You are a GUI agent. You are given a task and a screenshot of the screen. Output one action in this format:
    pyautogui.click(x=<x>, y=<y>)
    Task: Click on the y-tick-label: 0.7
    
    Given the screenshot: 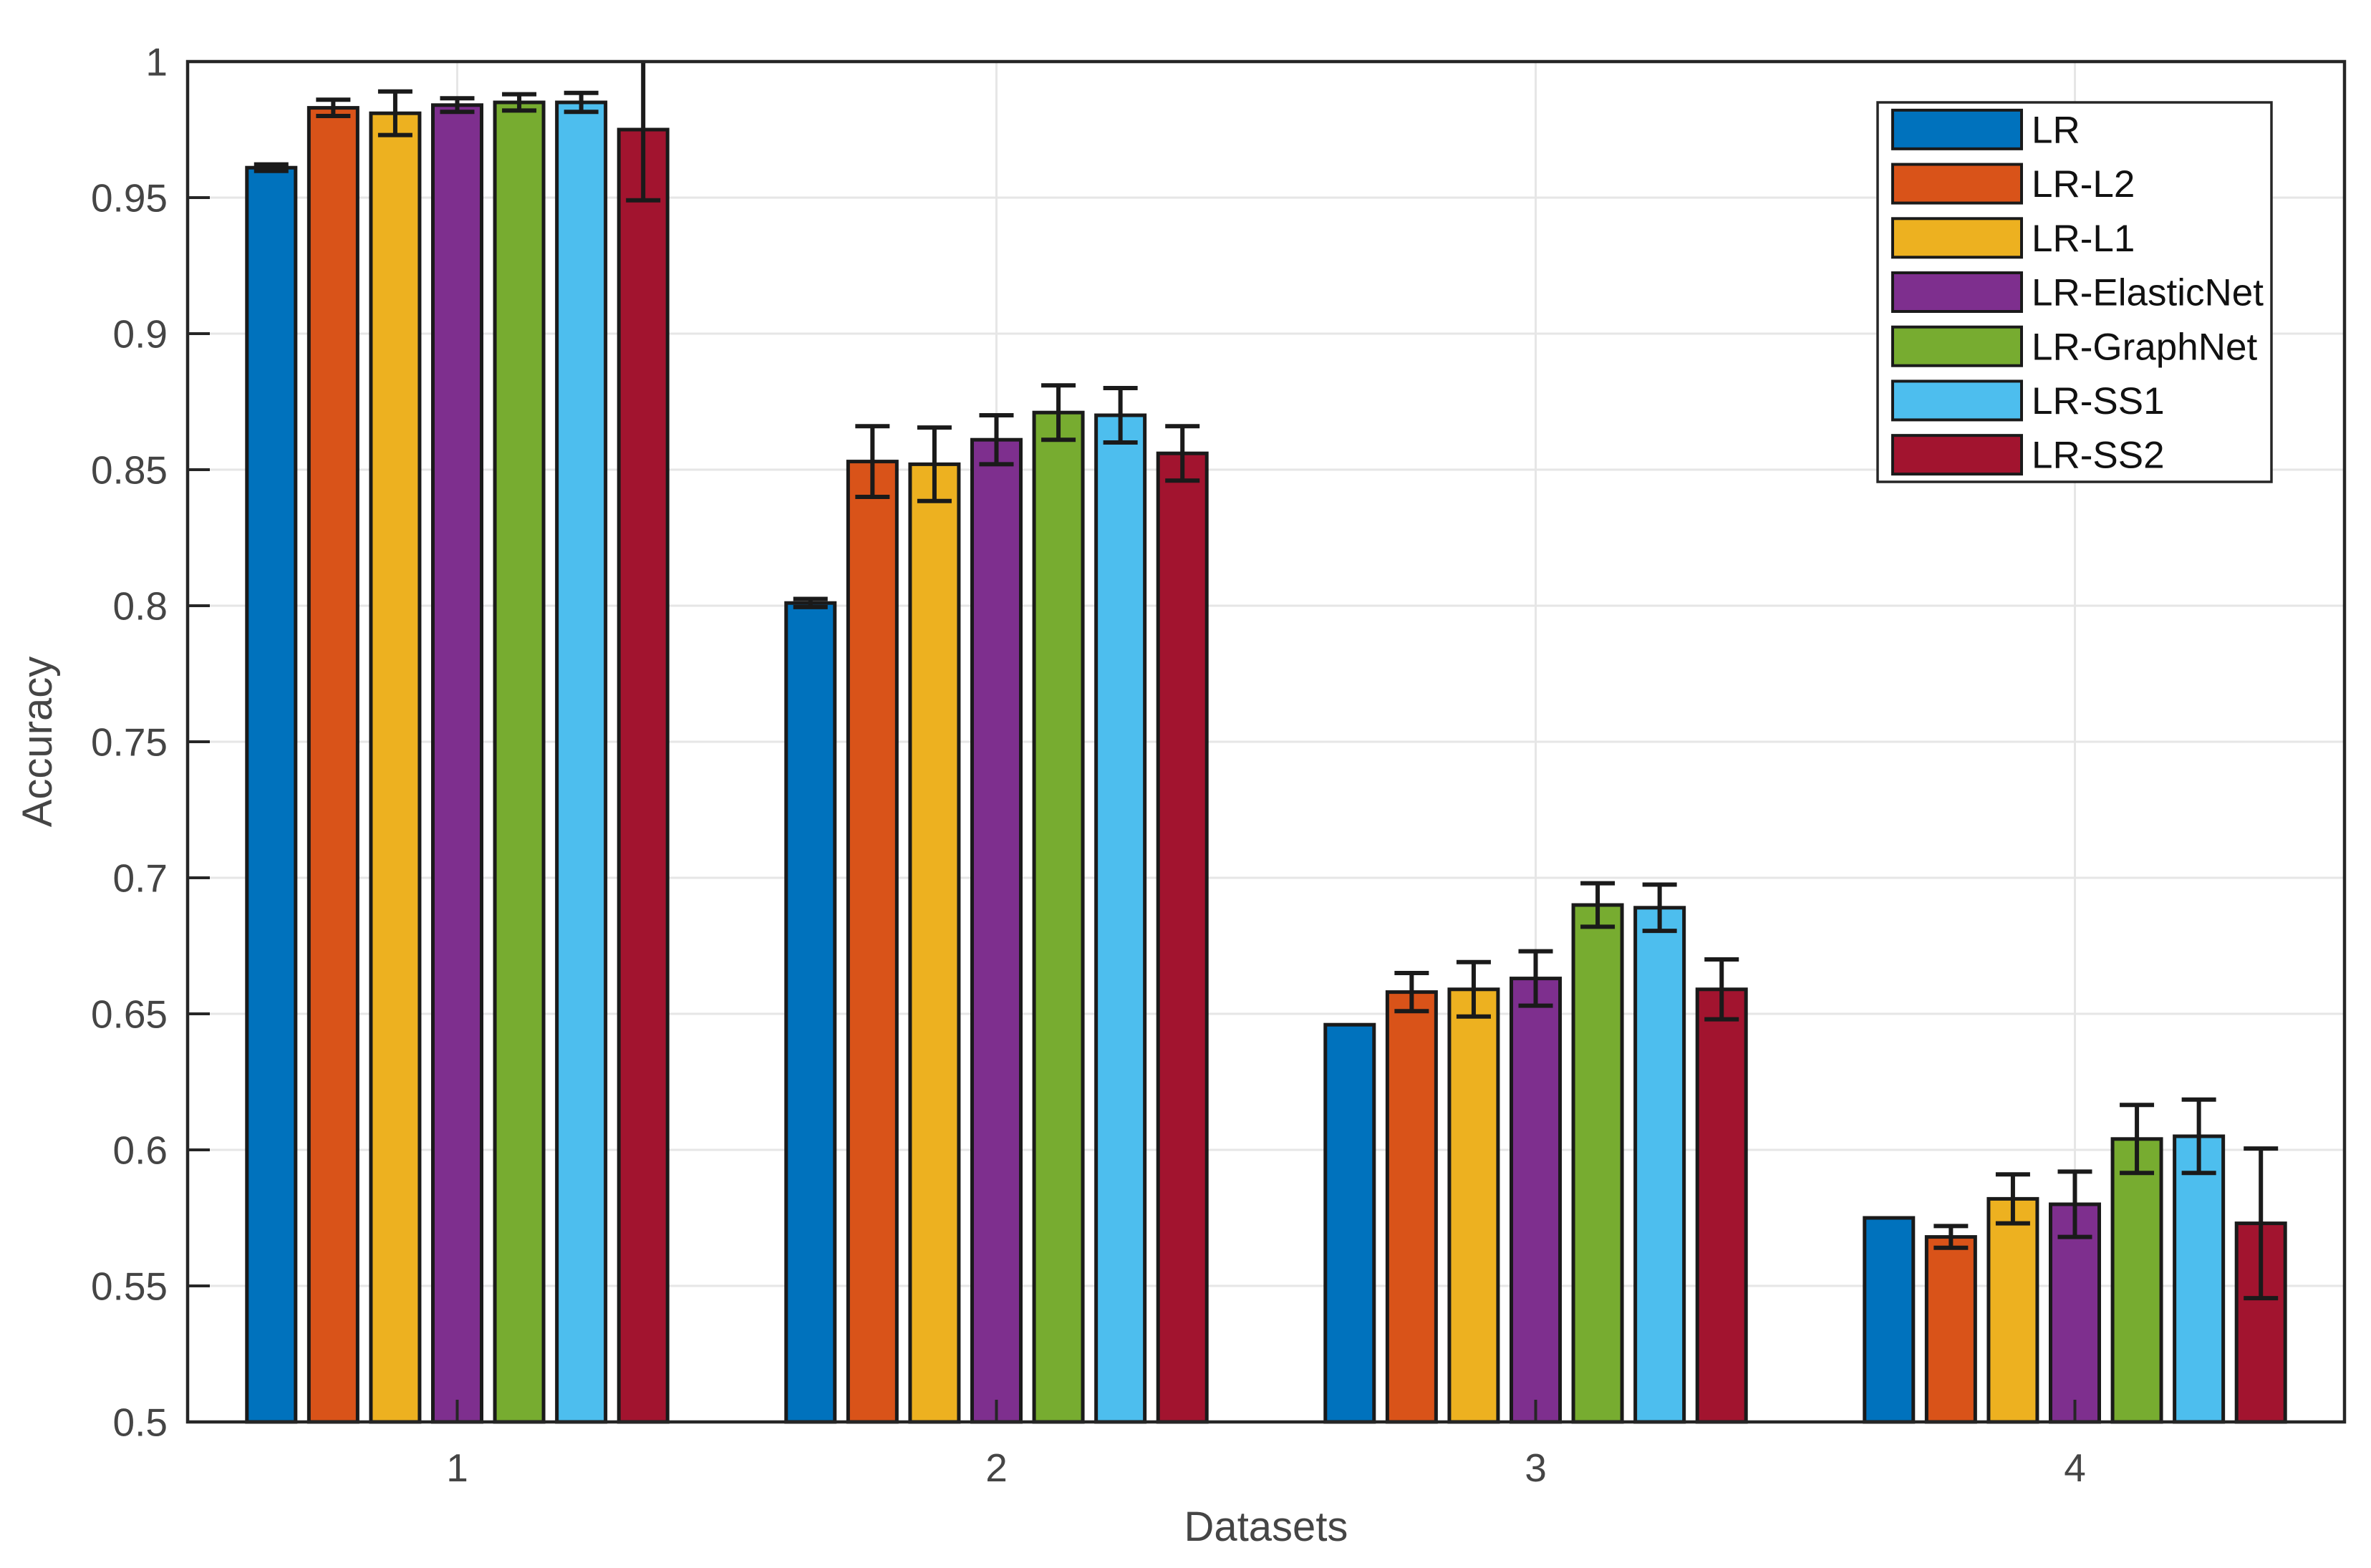 What is the action you would take?
    pyautogui.click(x=140, y=878)
    